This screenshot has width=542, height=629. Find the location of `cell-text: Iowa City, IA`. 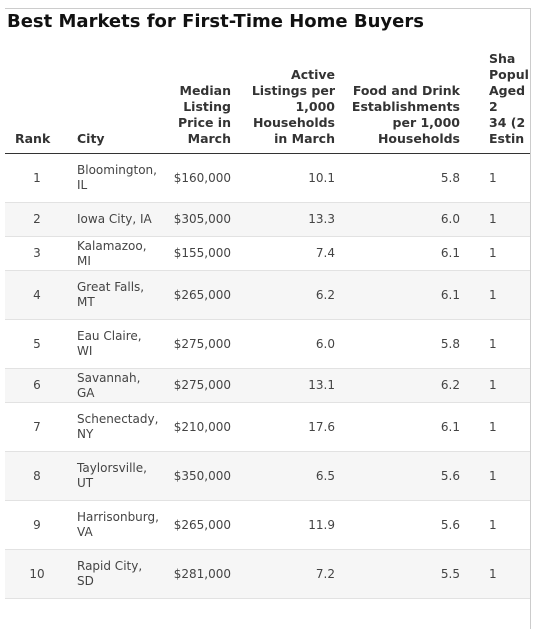

cell-text: Iowa City, IA is located at coordinates (114, 219).